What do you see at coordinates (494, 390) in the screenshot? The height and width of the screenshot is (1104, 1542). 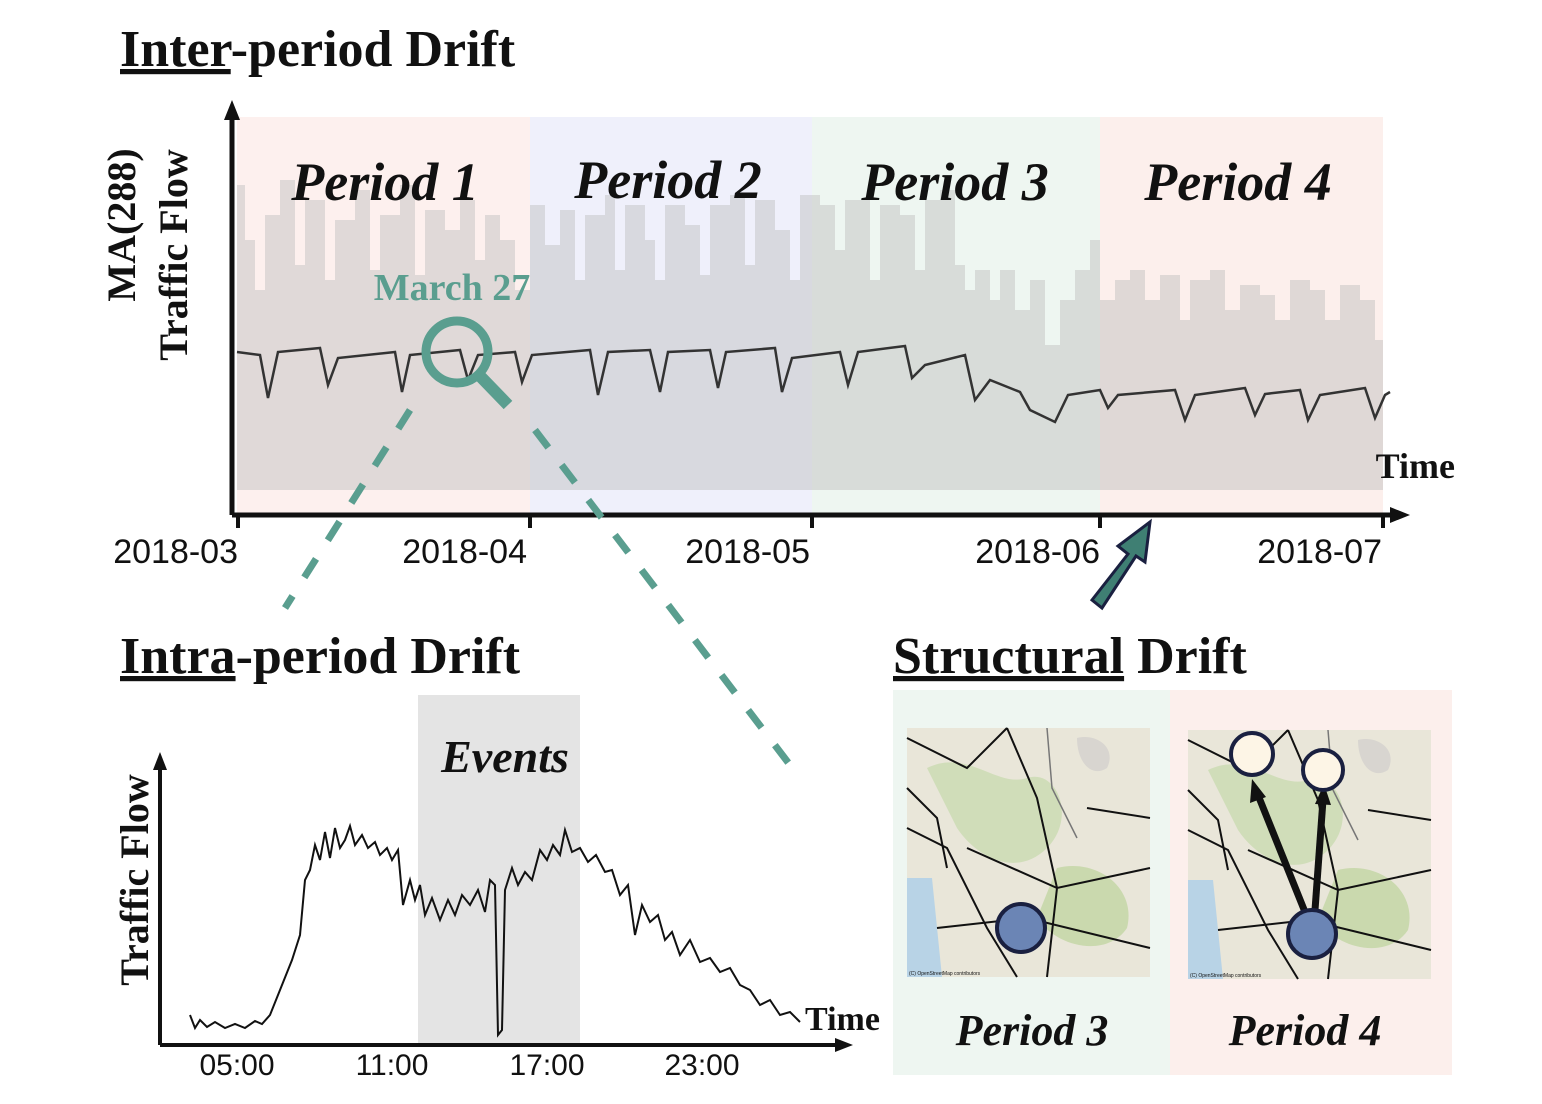 I see `magnifier-handle` at bounding box center [494, 390].